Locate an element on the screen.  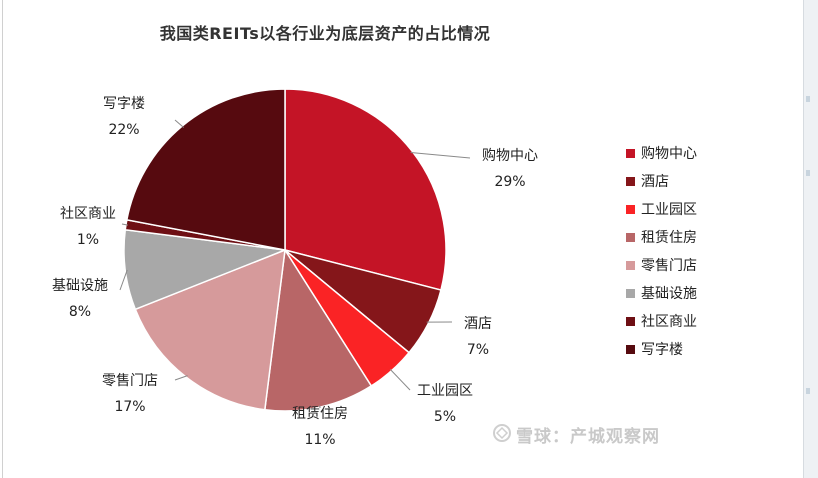
legend-item: 基础设施 is located at coordinates (661, 293).